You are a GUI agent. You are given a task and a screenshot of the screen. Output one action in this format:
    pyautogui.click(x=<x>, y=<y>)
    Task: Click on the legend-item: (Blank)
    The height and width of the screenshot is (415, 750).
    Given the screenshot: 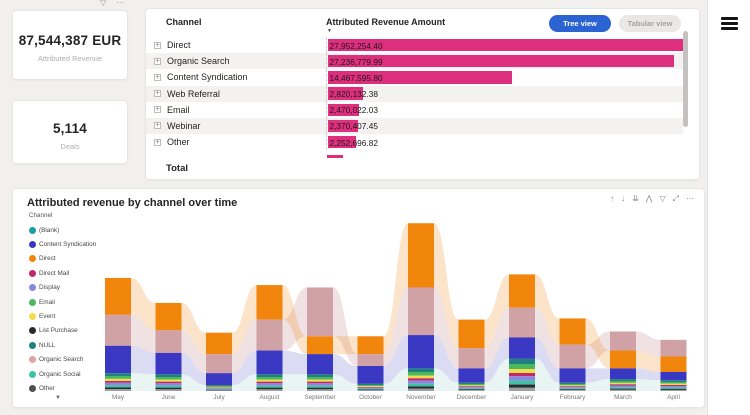 What is the action you would take?
    pyautogui.click(x=69, y=230)
    